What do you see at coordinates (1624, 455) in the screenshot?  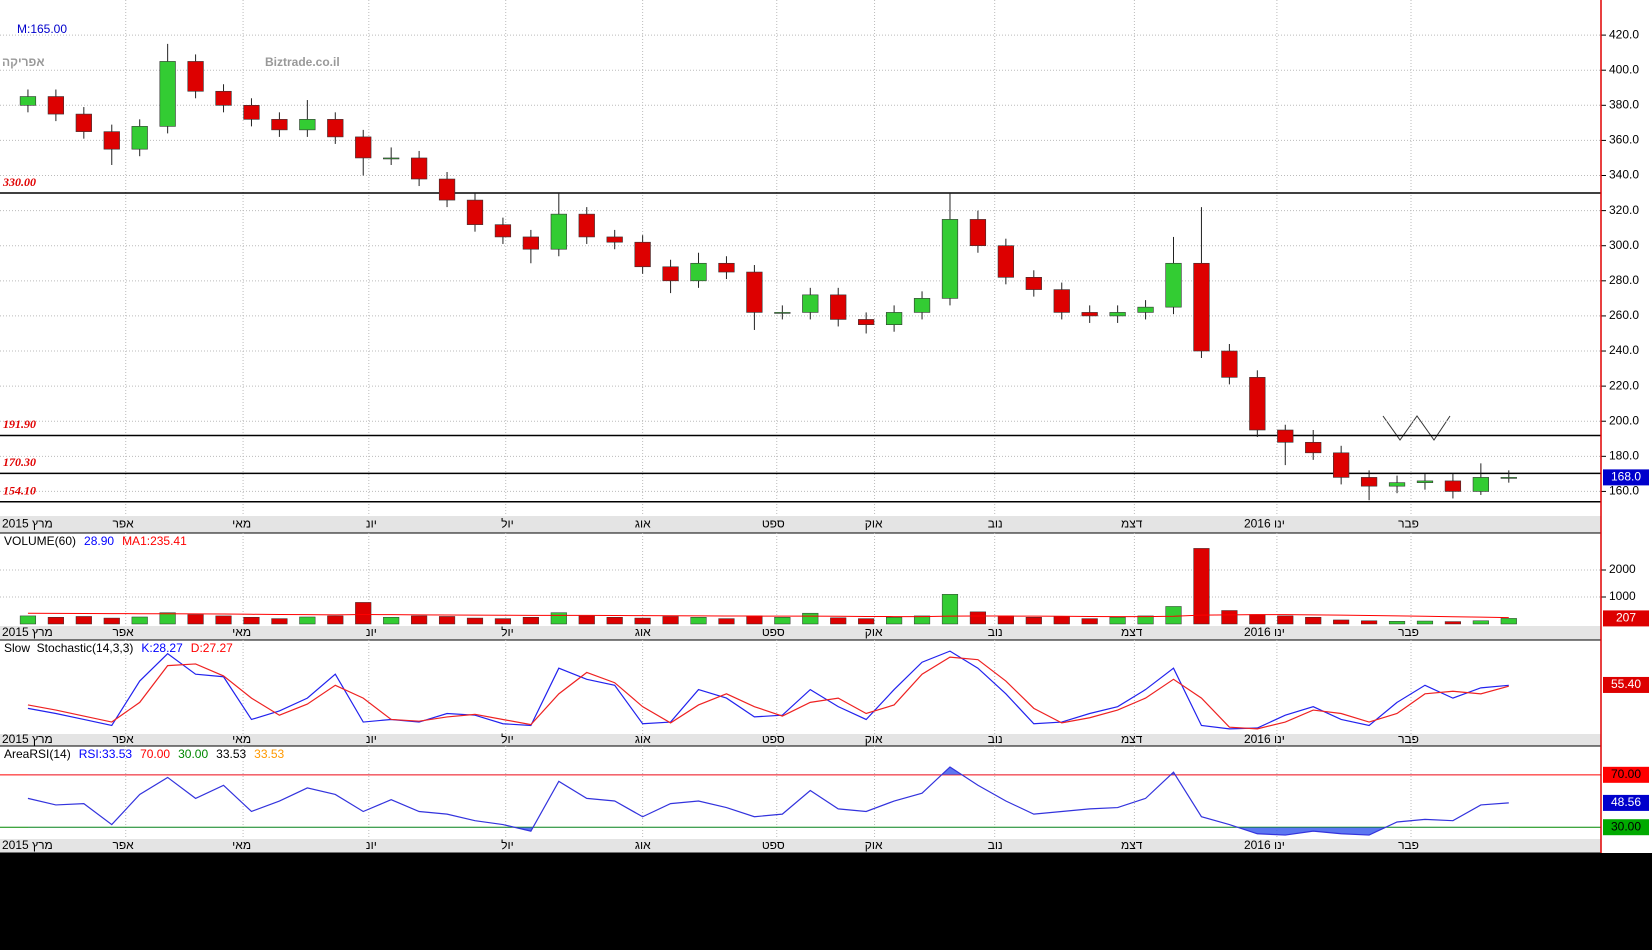 I see `y-tick-label: 180.0` at bounding box center [1624, 455].